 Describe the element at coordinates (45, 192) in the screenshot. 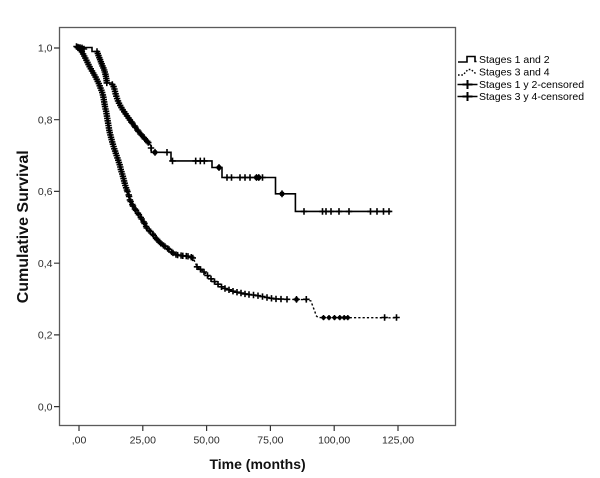

I see `svg-text: 0,6` at that location.